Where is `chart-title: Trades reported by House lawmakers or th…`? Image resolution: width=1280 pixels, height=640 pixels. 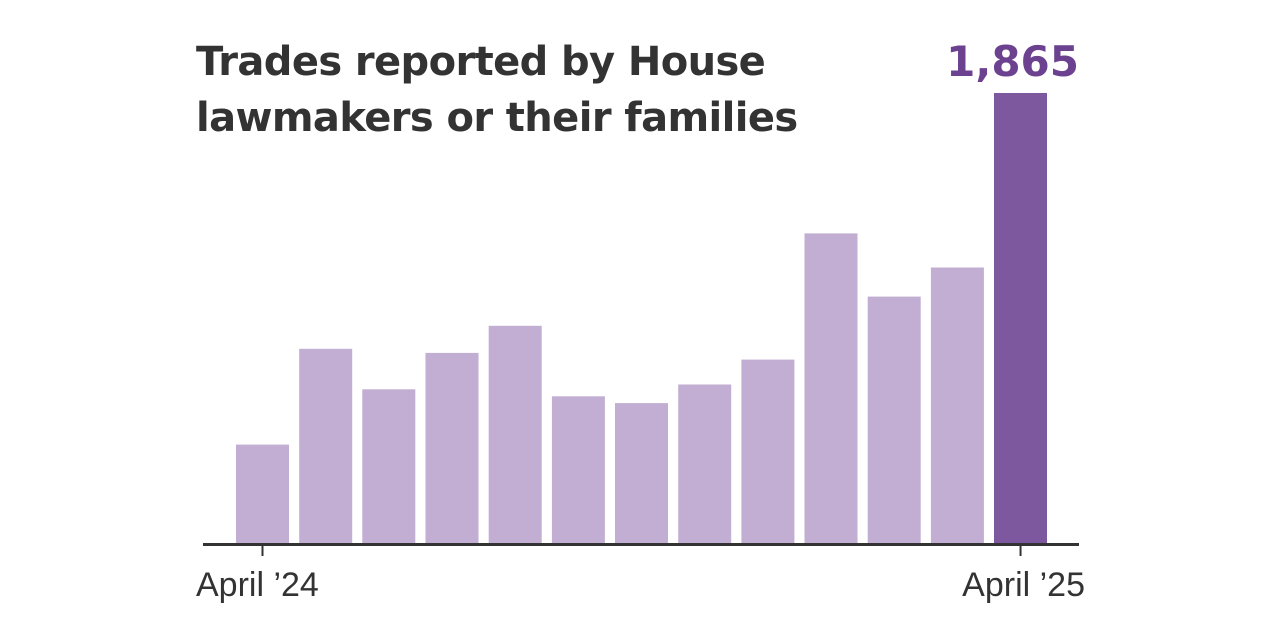
chart-title: Trades reported by House lawmakers or th… is located at coordinates (497, 90).